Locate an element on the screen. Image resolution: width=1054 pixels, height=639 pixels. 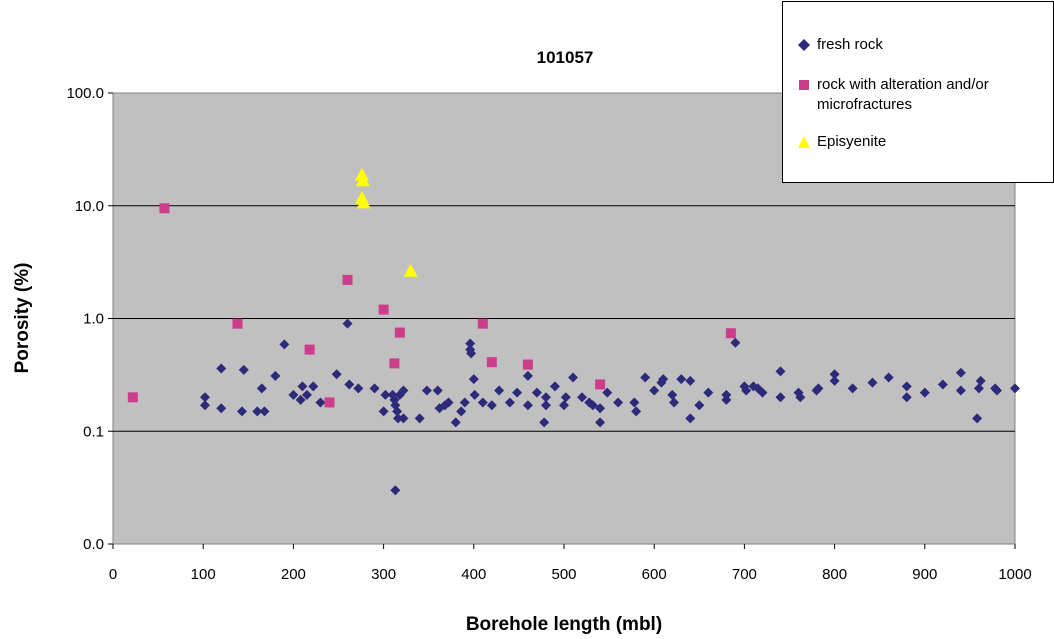
y-tick-label: 0.1 is located at coordinates (93, 431).